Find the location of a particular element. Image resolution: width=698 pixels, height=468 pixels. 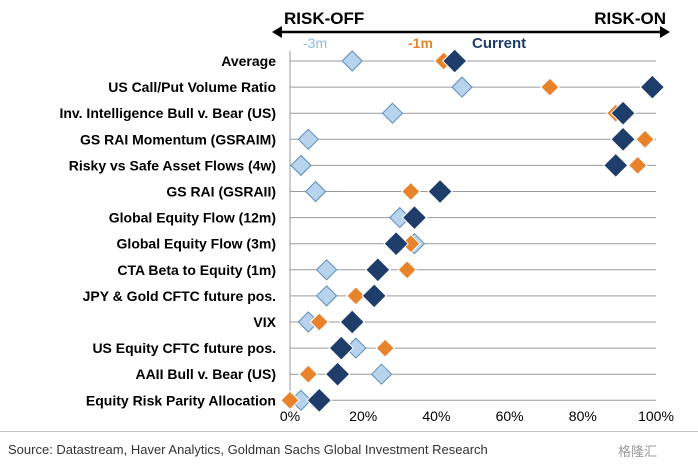

category-label: Risky vs Safe Asset Flows (4w) is located at coordinates (172, 165).